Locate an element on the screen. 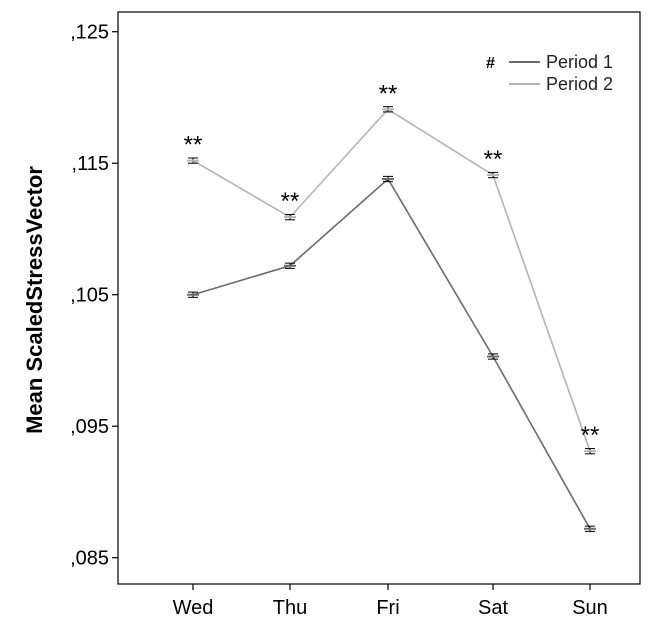  y-tick-label: ,115 is located at coordinates (90, 164).